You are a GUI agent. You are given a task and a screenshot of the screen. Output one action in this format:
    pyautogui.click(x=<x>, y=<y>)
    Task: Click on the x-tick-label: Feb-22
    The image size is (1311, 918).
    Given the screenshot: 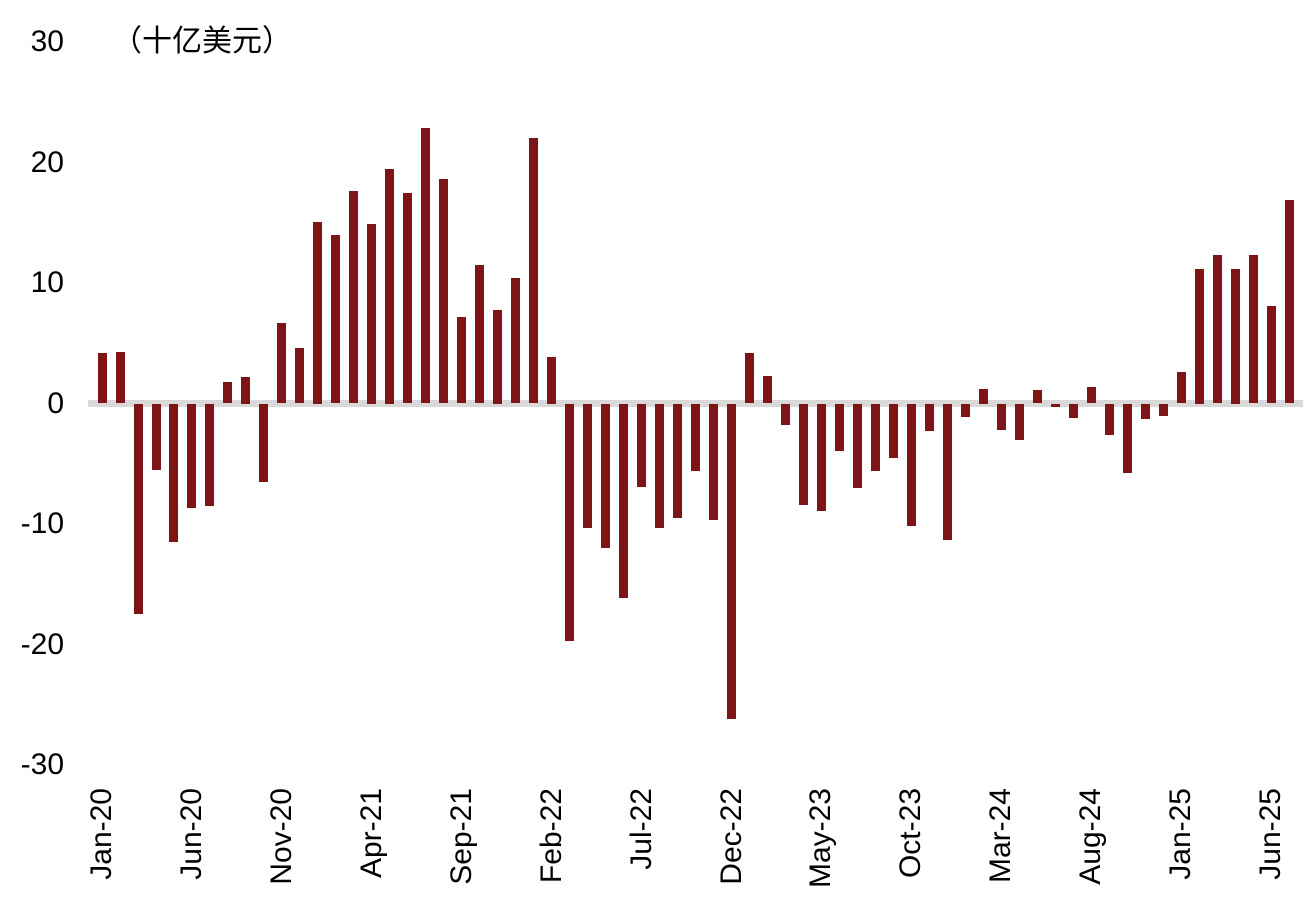 What is the action you would take?
    pyautogui.click(x=551, y=836)
    